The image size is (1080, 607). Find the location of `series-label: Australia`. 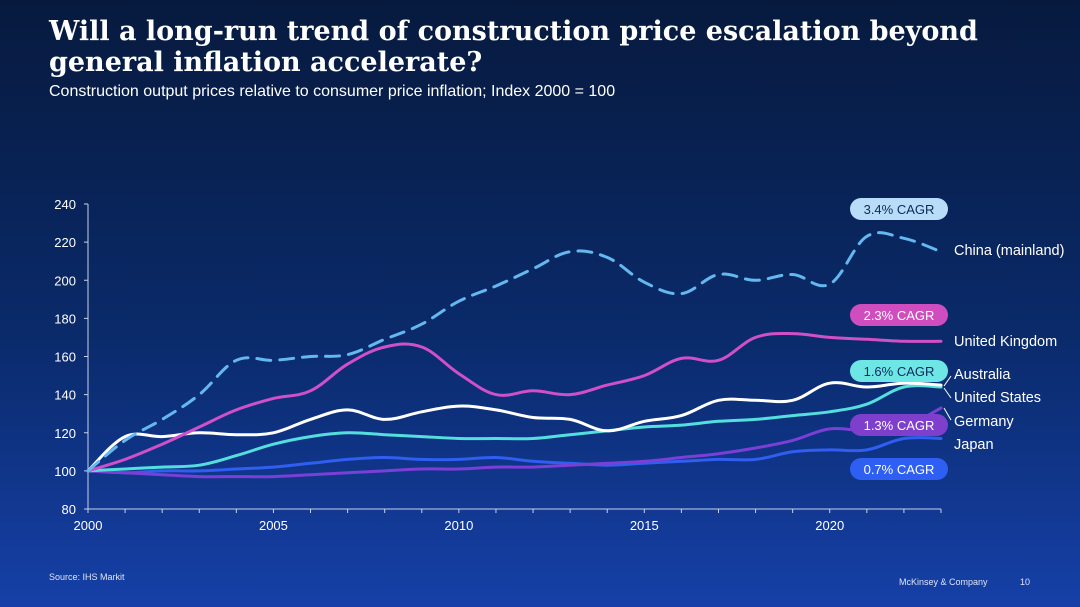

series-label: Australia is located at coordinates (982, 375).